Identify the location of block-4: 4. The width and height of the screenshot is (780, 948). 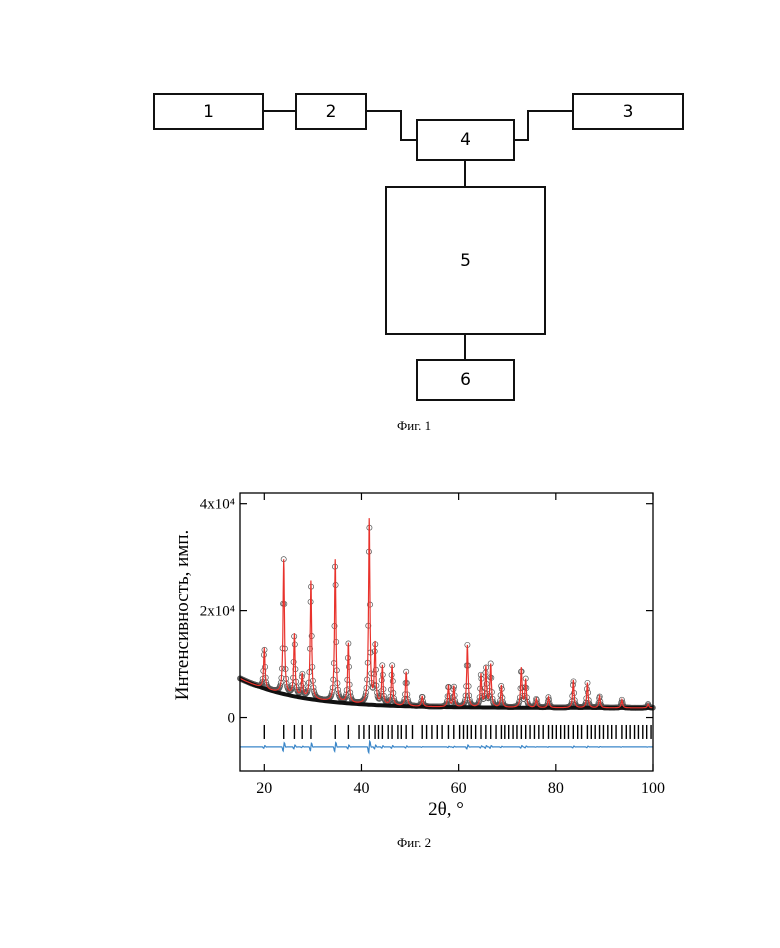
(465, 140).